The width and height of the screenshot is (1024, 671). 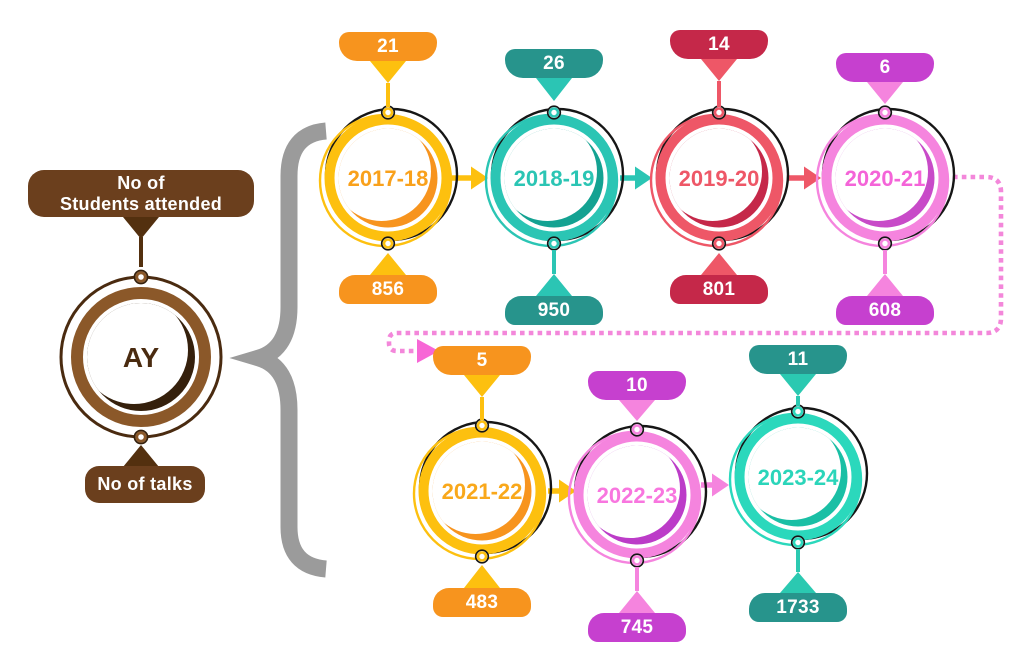 I want to click on year-node-2017-18: 2017-18, so click(x=388, y=178).